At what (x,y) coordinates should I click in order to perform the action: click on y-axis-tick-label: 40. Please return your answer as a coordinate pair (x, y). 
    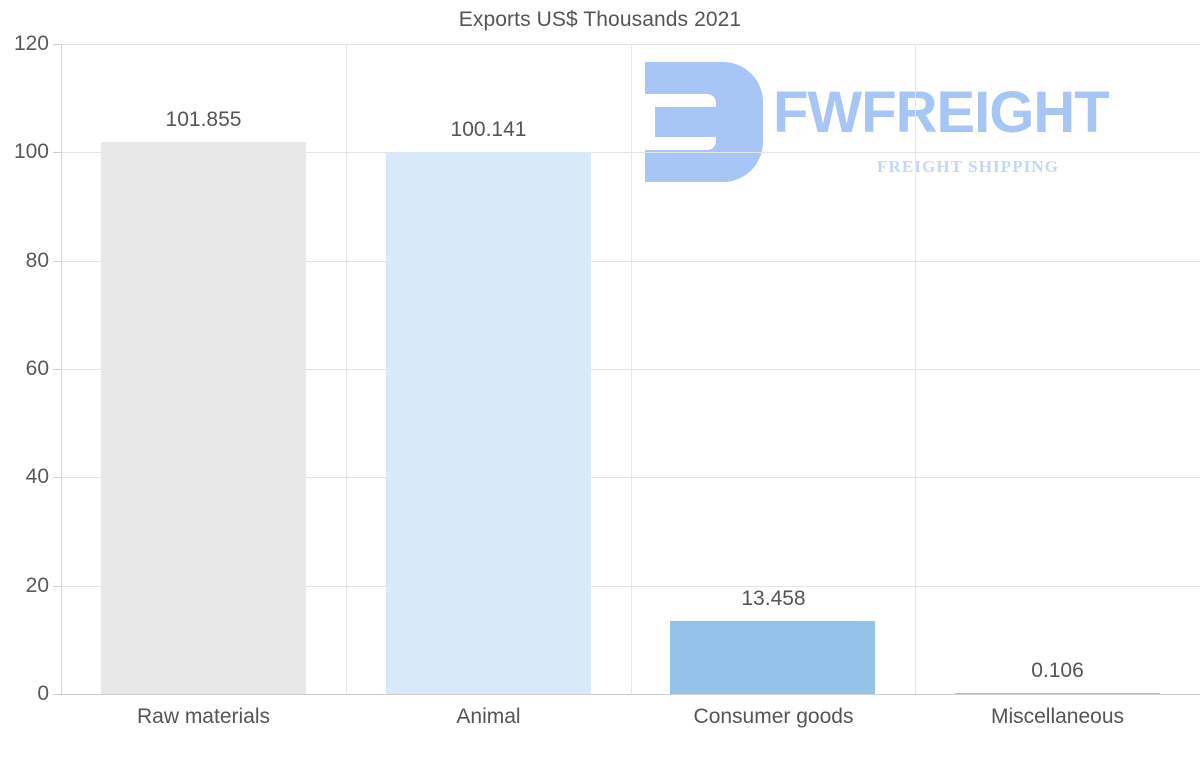
    Looking at the image, I should click on (37, 477).